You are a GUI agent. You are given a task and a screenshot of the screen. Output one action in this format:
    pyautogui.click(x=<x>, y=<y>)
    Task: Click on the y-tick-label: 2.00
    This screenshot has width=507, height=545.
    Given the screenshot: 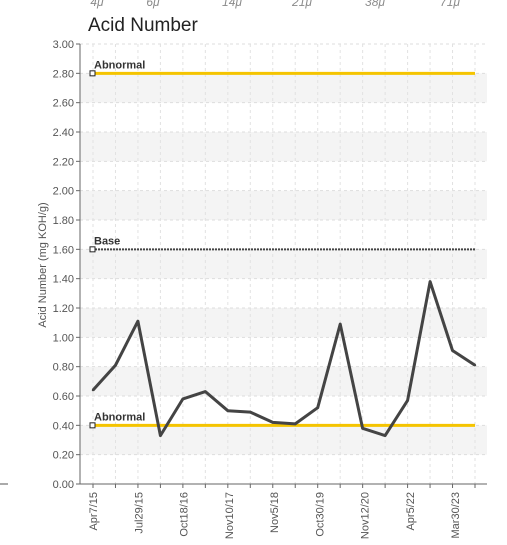 What is the action you would take?
    pyautogui.click(x=63, y=192)
    